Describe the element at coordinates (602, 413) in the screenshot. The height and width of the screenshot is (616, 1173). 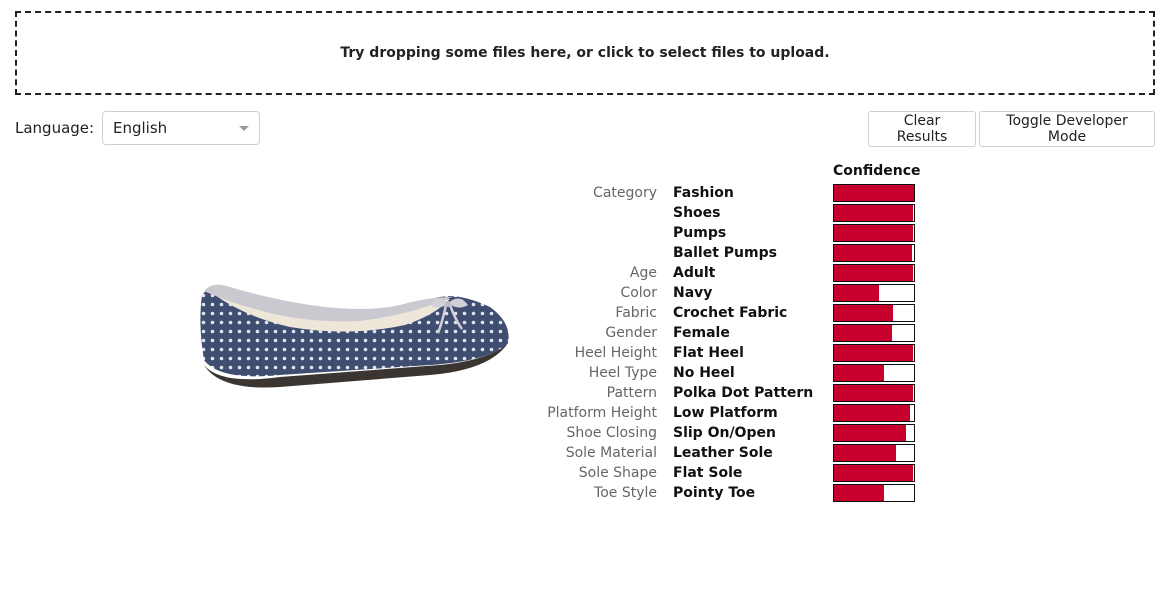
I see `result-category-label: Platform Height` at that location.